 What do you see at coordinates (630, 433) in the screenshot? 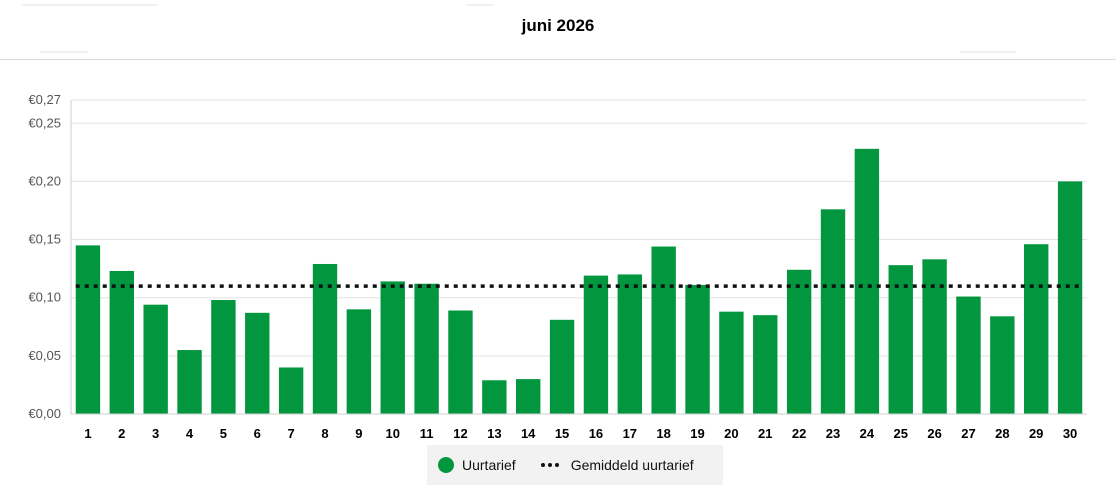
I see `x-tick-label: 17` at bounding box center [630, 433].